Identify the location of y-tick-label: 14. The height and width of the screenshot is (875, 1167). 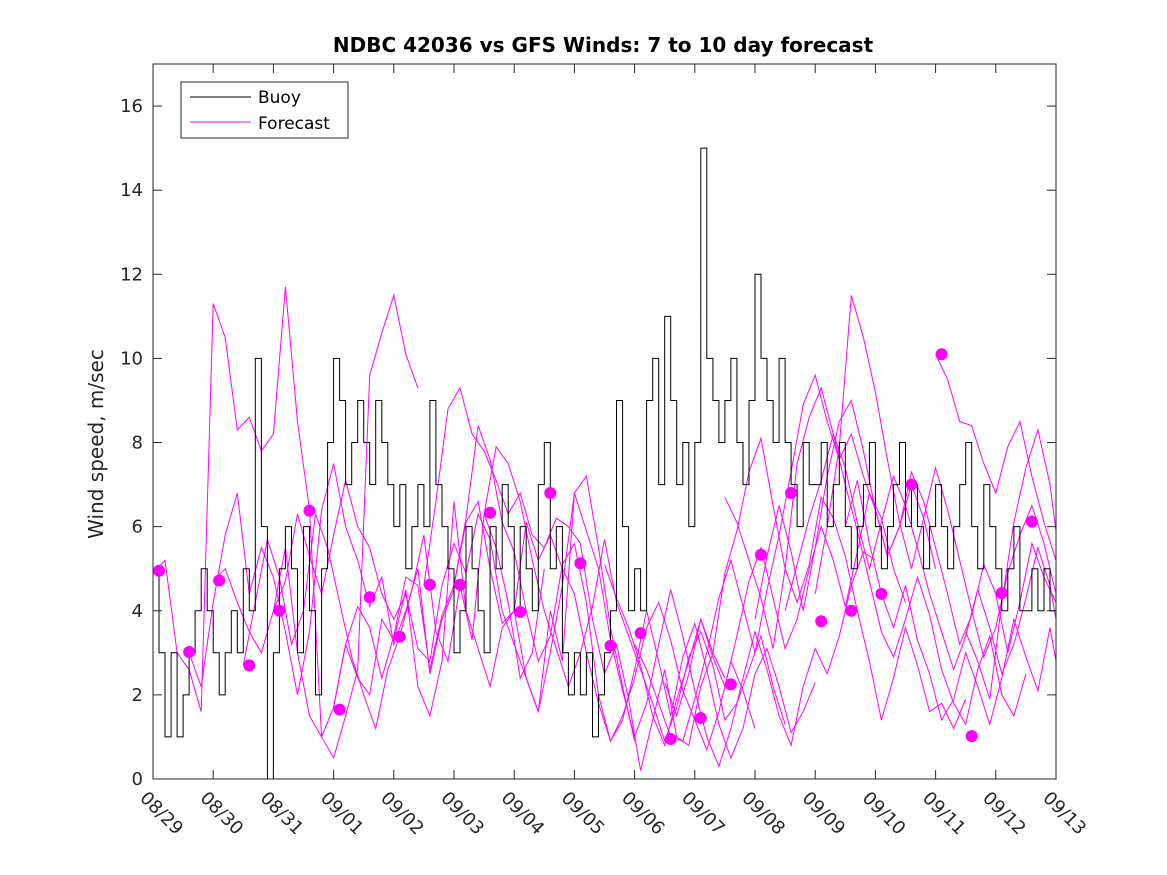
(131, 190).